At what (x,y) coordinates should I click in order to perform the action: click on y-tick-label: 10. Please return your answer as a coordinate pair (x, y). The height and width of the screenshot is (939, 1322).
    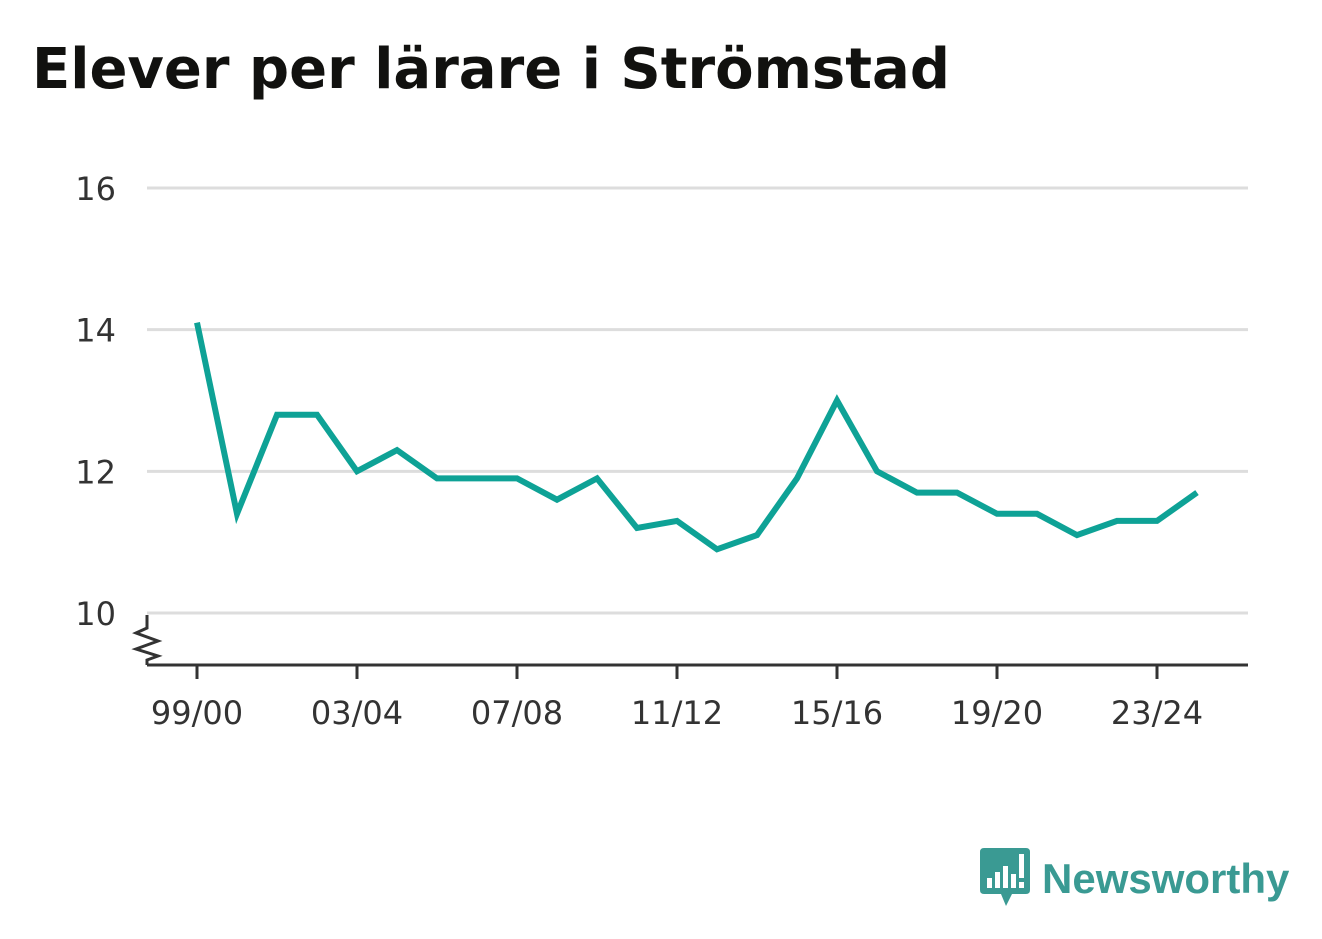
    Looking at the image, I should click on (95, 614).